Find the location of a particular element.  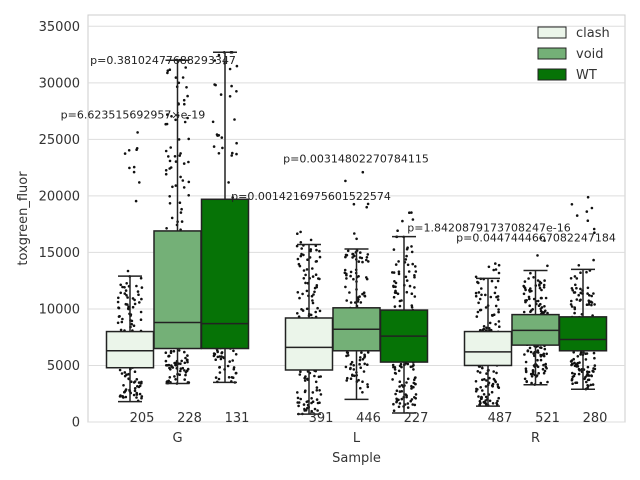

sample-count-label: 228 is located at coordinates (189, 418).